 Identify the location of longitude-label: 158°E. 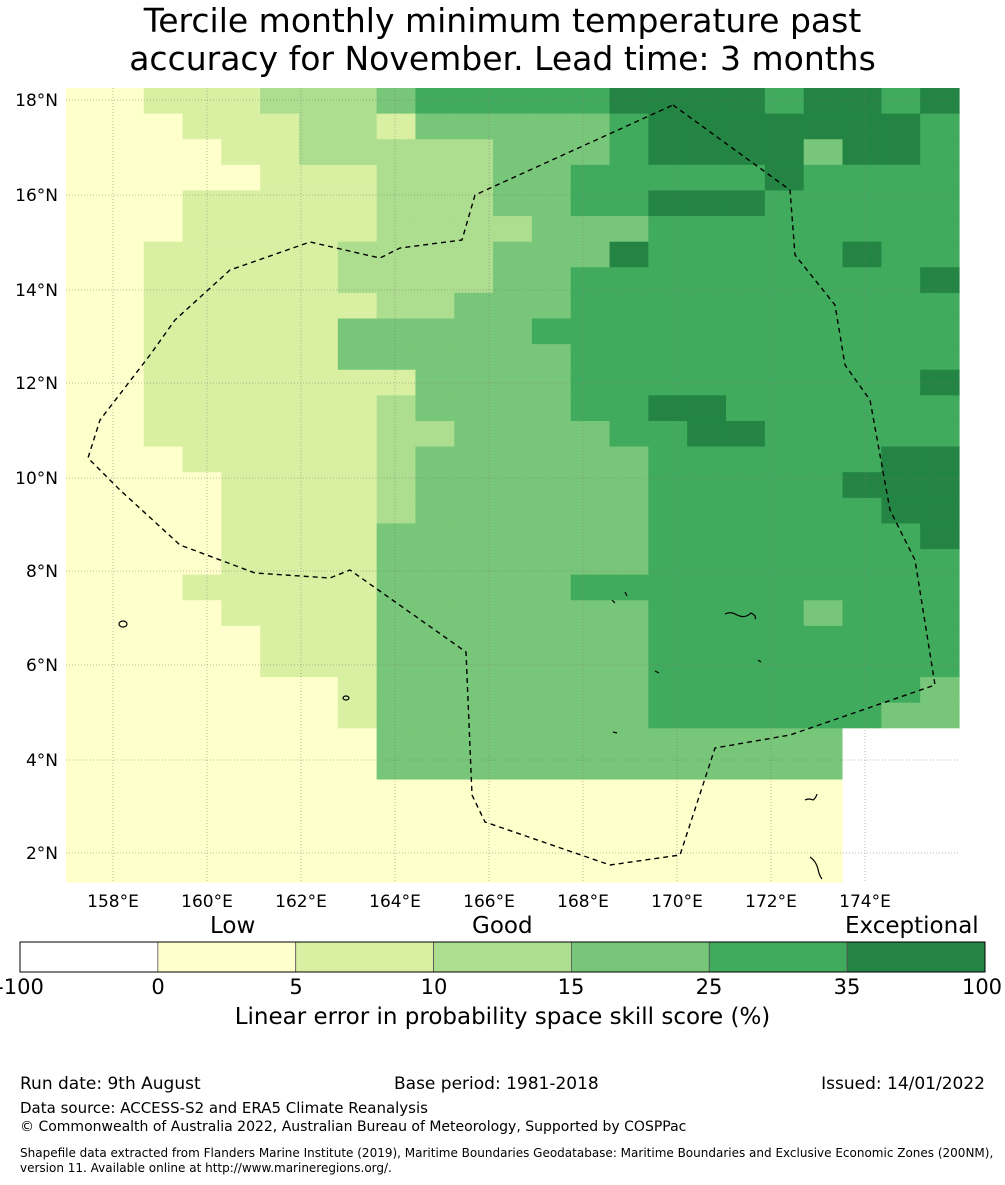
(113, 902).